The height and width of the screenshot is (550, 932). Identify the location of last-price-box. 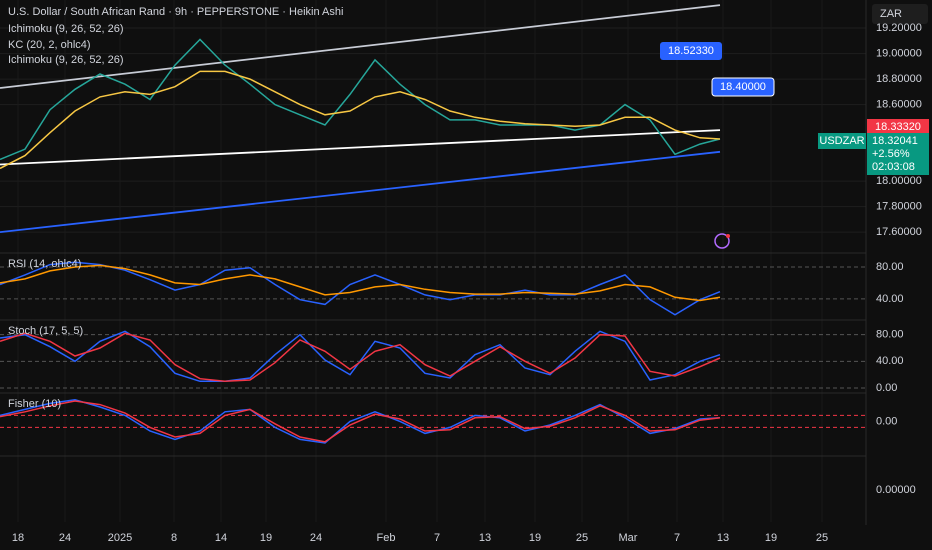
(898, 154).